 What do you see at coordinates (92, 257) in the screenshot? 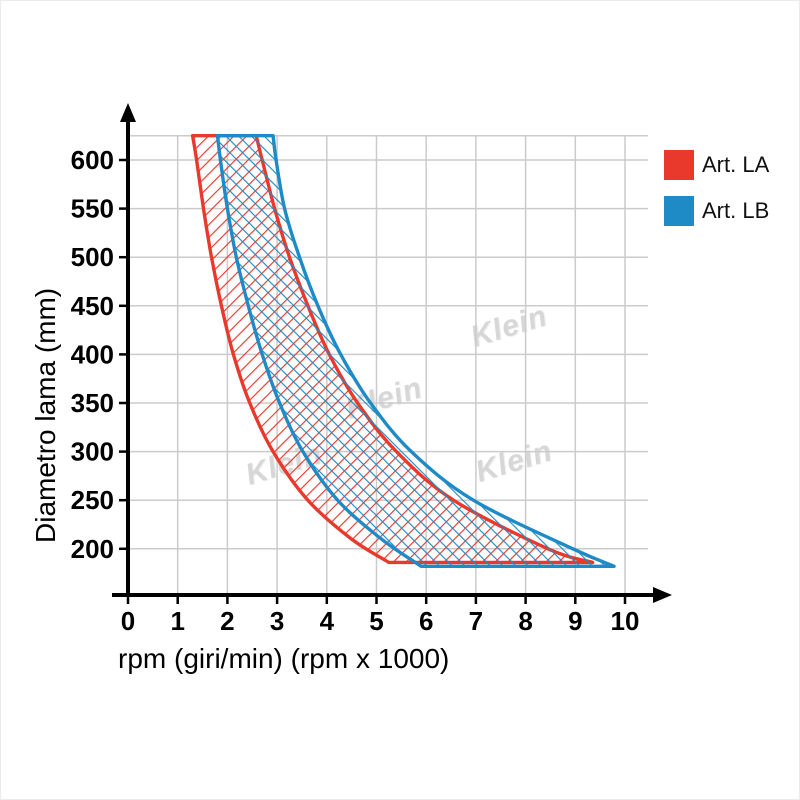
I see `y-tick-label: 500` at bounding box center [92, 257].